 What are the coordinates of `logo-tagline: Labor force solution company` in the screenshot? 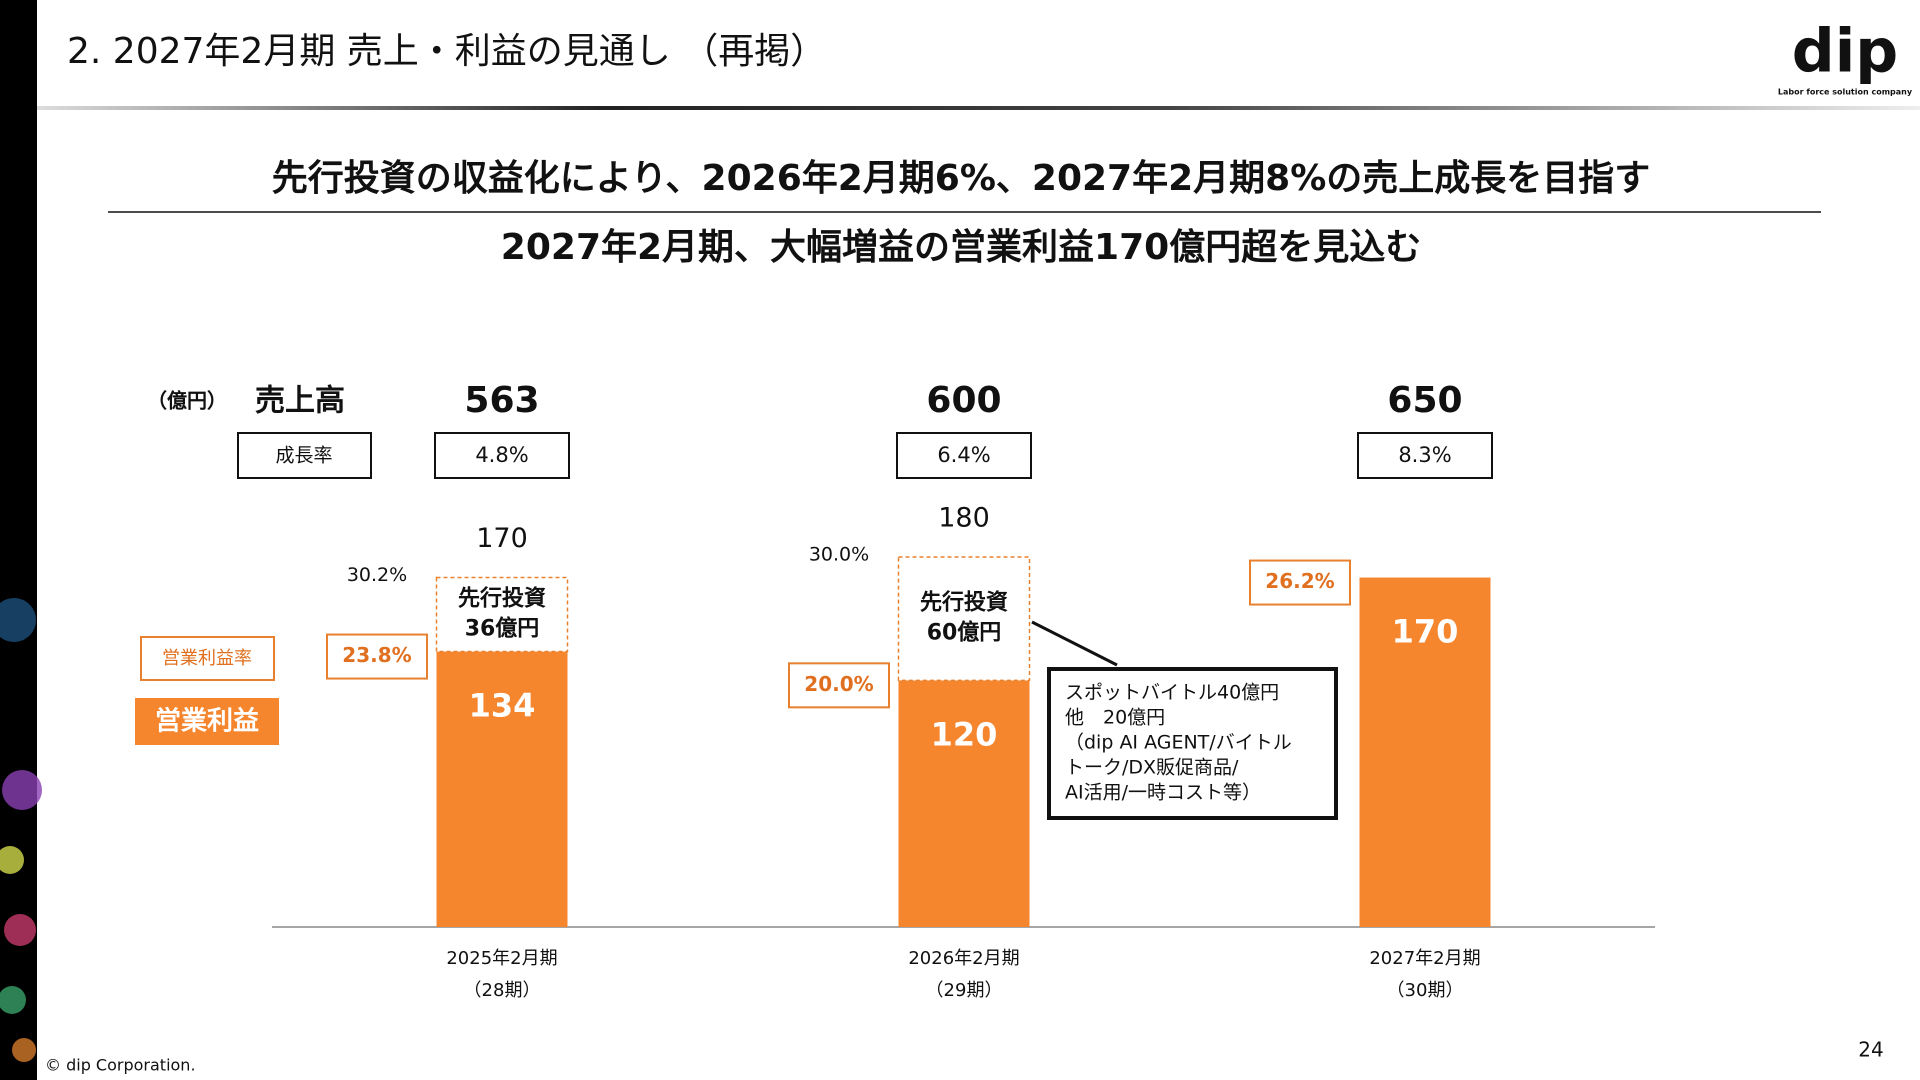 It's located at (1845, 92).